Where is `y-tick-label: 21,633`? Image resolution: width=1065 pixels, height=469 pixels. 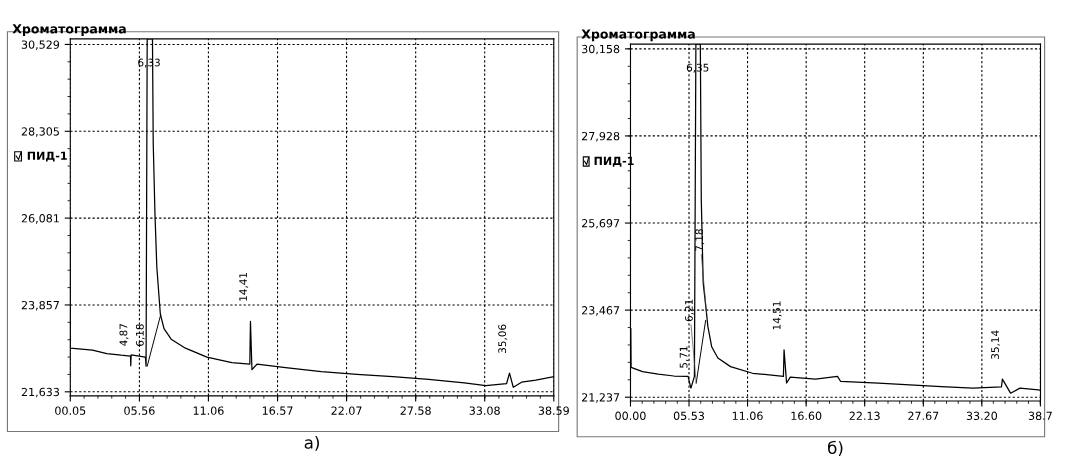
y-tick-label: 21,633 is located at coordinates (40, 392).